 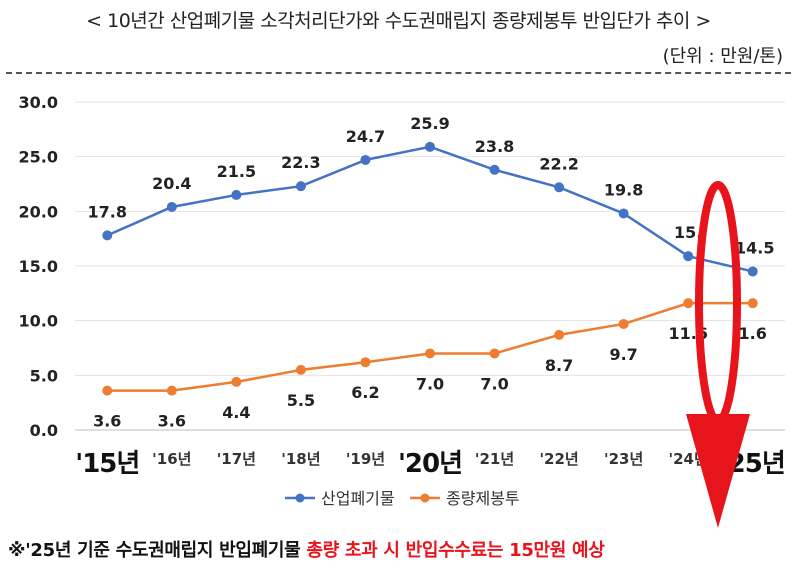 I want to click on data-label: 17.8, so click(x=107, y=211).